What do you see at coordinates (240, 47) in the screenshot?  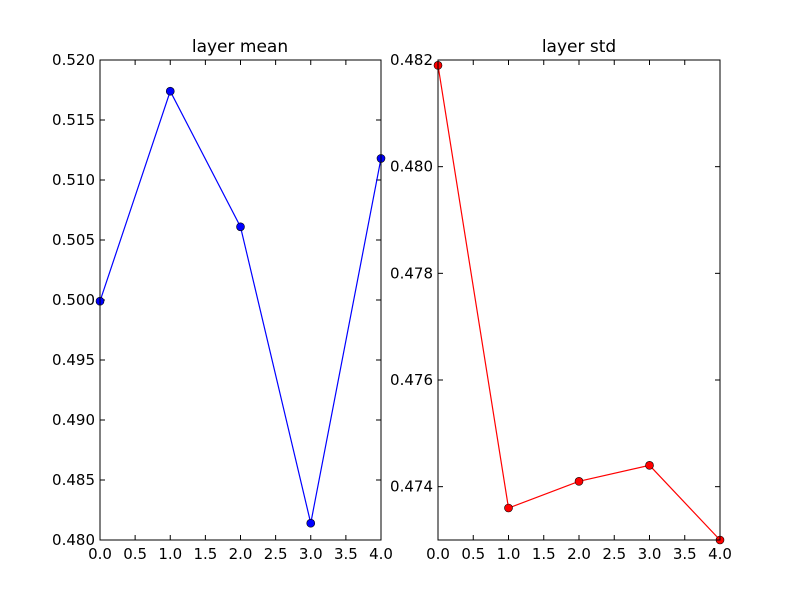 I see `chart-title: layer mean` at bounding box center [240, 47].